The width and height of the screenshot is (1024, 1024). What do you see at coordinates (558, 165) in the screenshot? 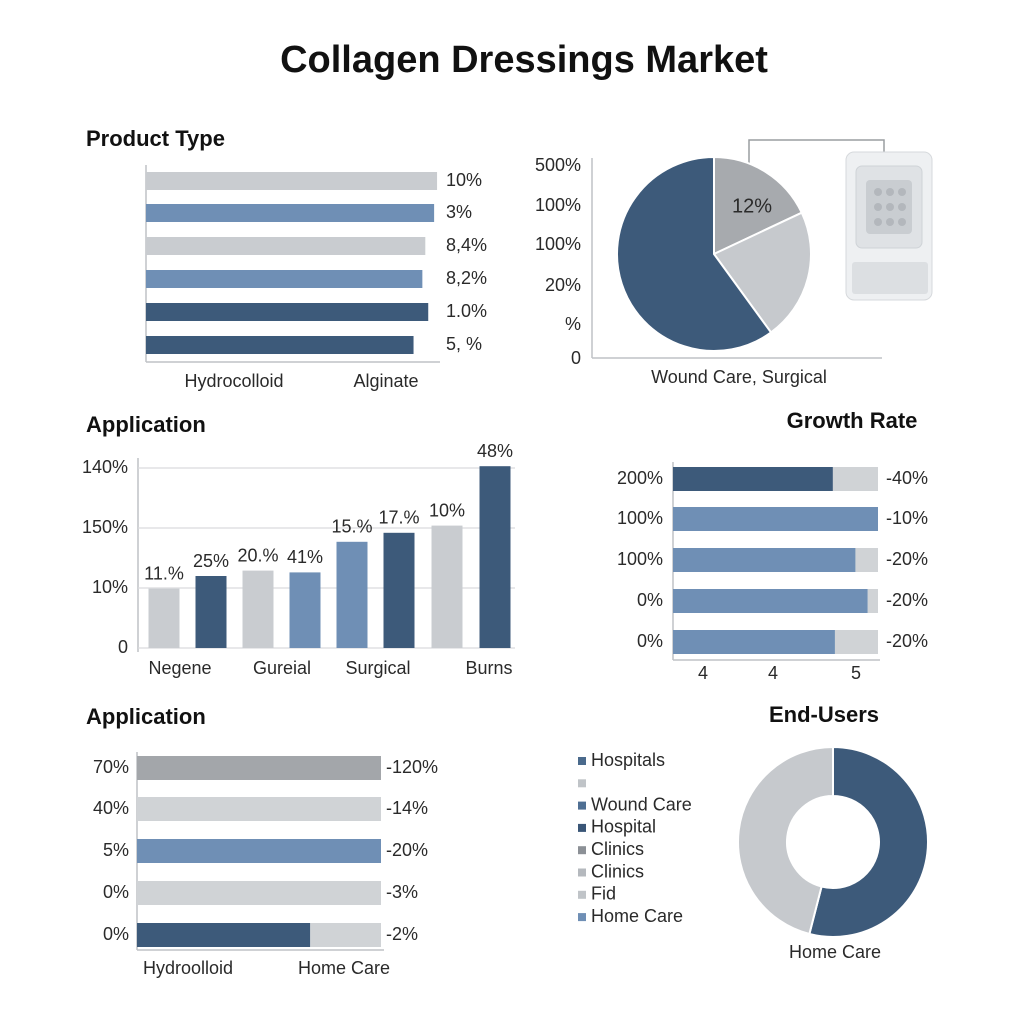
I see `y-label: 500%` at bounding box center [558, 165].